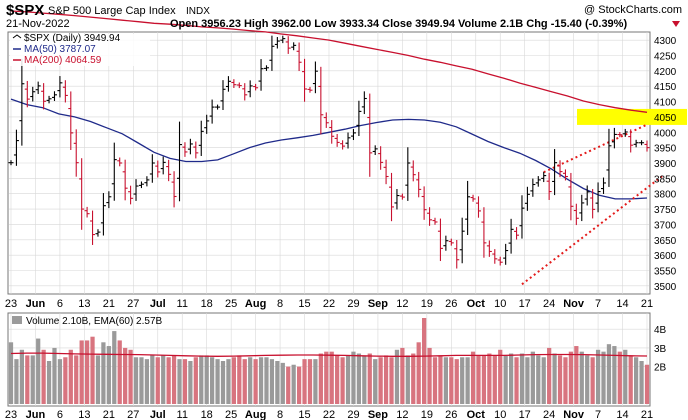  What do you see at coordinates (451, 304) in the screenshot?
I see `time-tick-label: 26` at bounding box center [451, 304].